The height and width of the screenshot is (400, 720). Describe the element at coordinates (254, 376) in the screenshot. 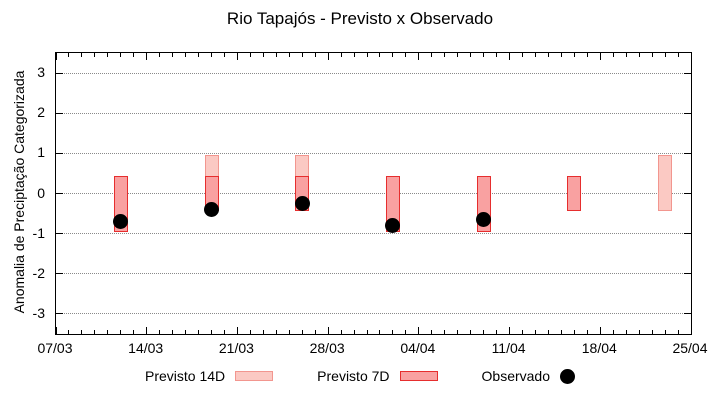

I see `previsto-14d-swatch-icon` at that location.